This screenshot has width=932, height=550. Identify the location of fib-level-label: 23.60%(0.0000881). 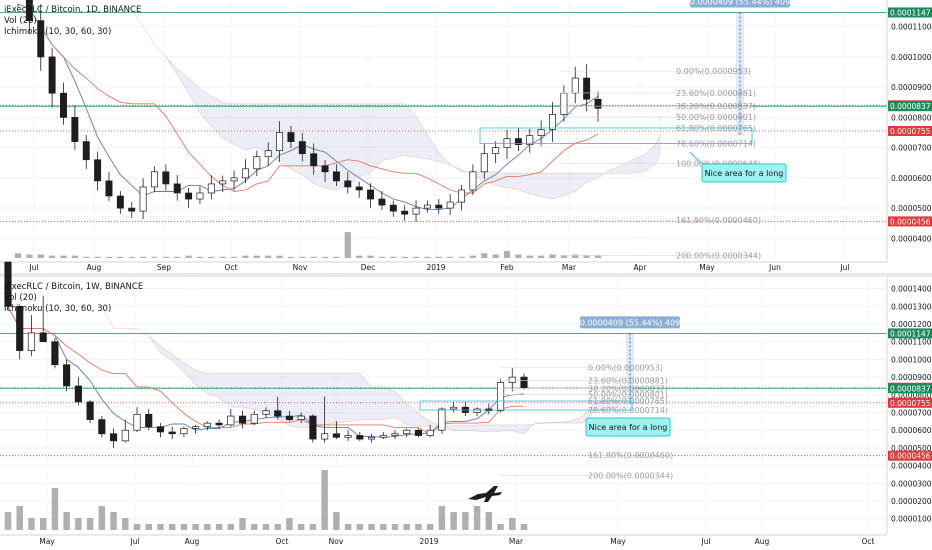
(716, 93).